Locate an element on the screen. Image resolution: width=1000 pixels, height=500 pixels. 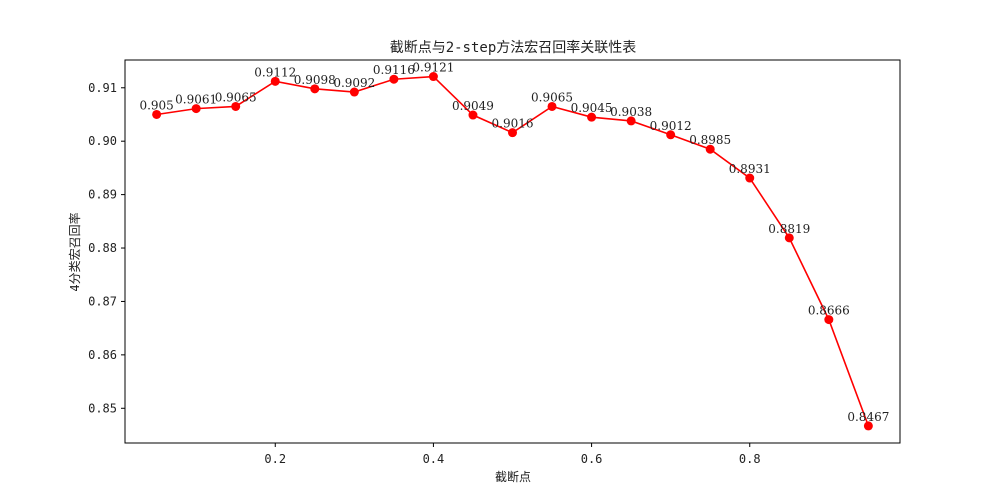
data-label: 0.9012 is located at coordinates (671, 126).